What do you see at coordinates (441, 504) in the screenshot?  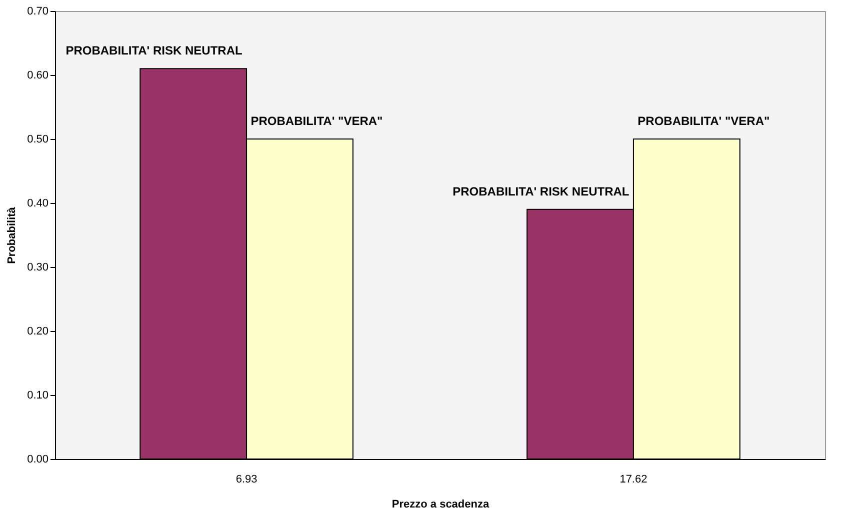 I see `x-axis-title: Prezzo a scadenza` at bounding box center [441, 504].